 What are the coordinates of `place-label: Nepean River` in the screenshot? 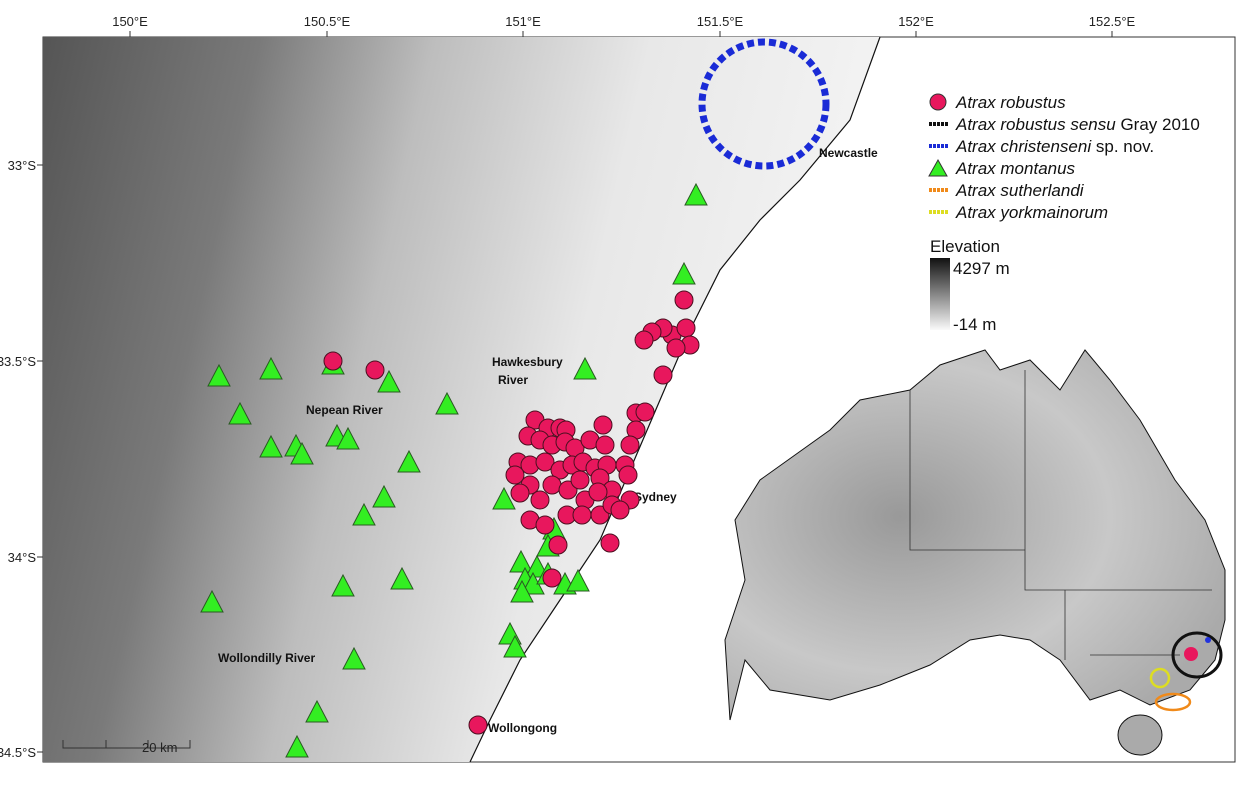 It's located at (344, 410).